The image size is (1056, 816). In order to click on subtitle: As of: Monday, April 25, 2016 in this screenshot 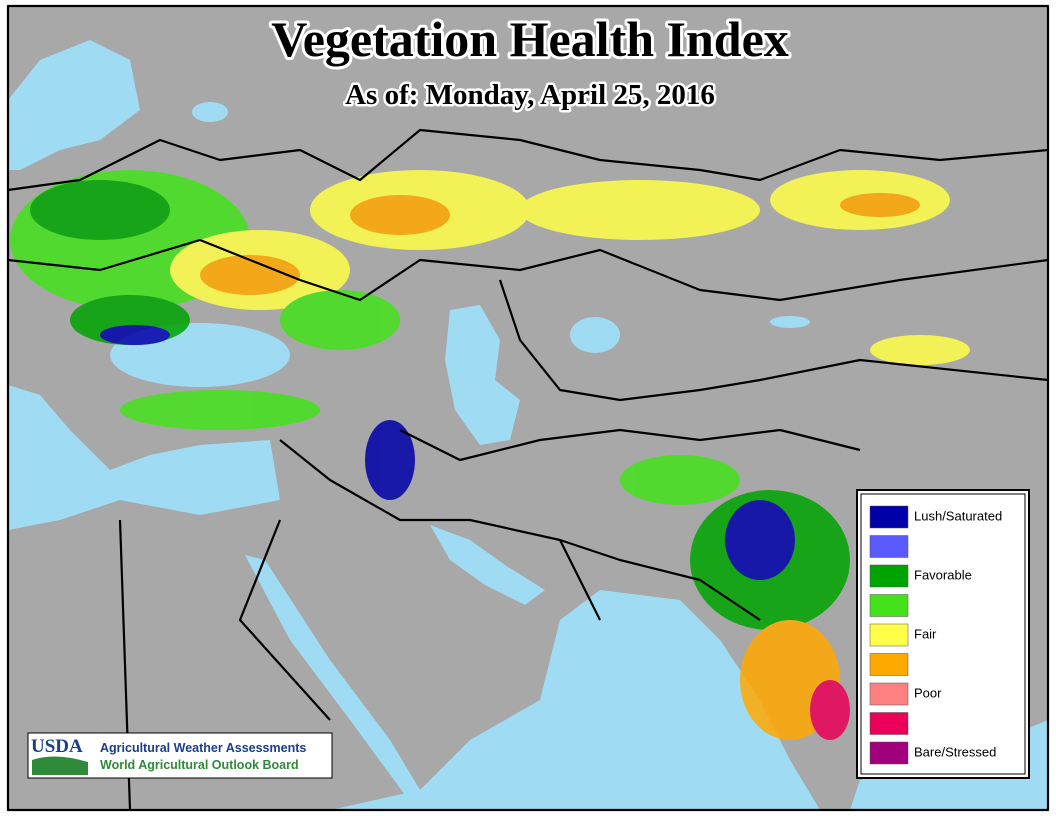, I will do `click(530, 95)`.